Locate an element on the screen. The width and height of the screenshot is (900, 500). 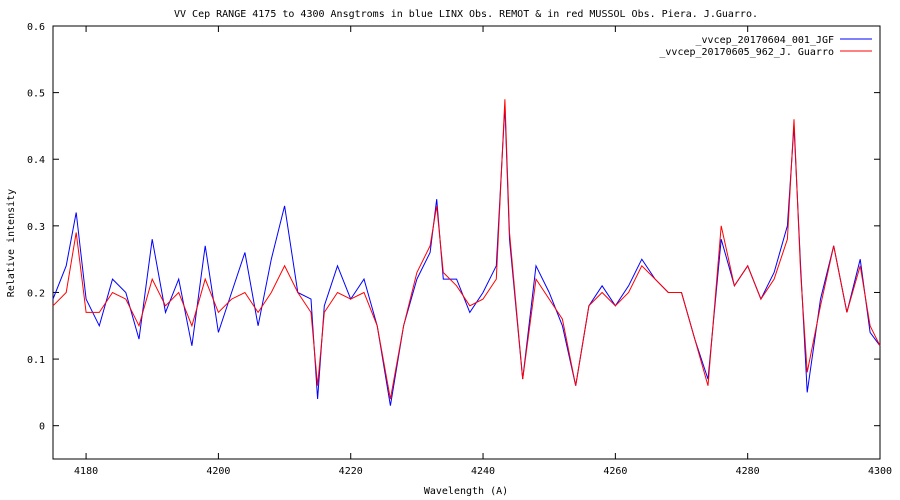
x-tick-label: 4200 is located at coordinates (218, 471).